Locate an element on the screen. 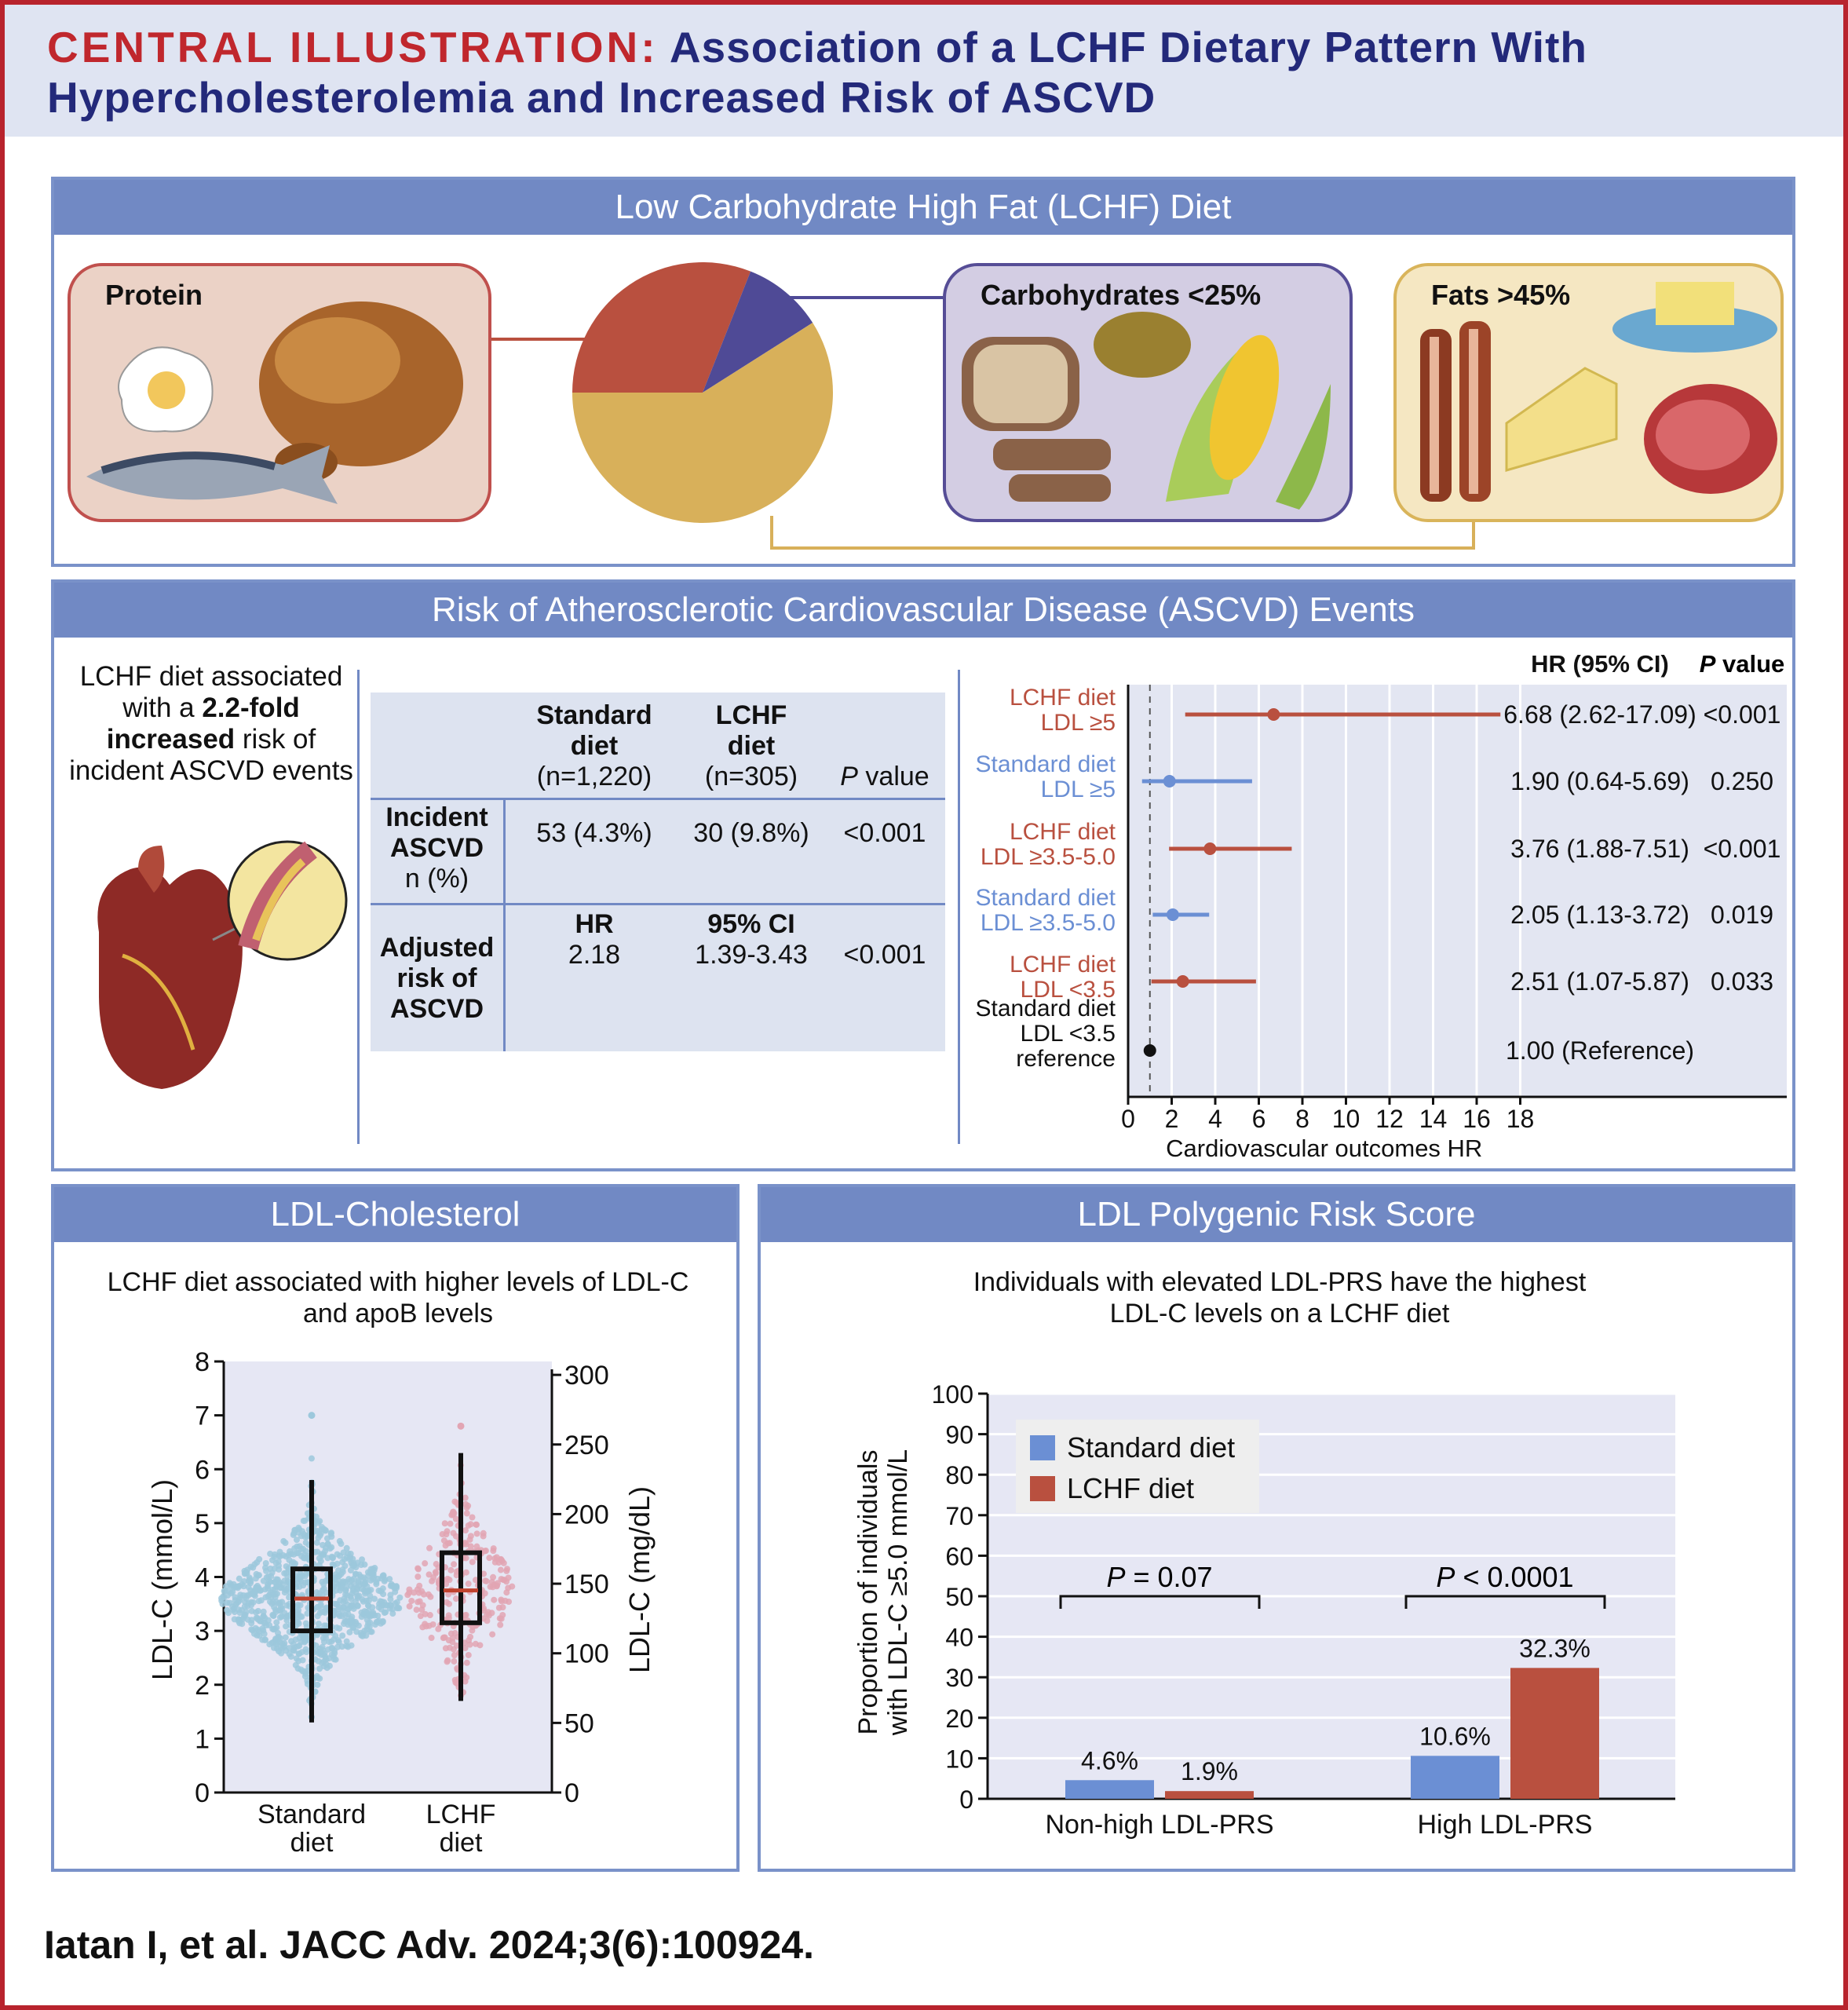 Image resolution: width=1848 pixels, height=2010 pixels. legend-swatch is located at coordinates (1042, 1488).